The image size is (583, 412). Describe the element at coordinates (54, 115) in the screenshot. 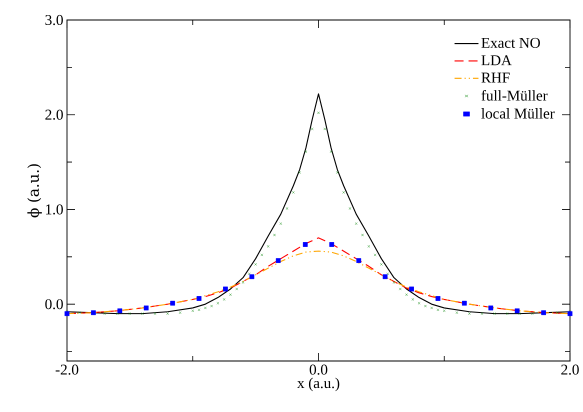

I see `y-tick-label: 2.0` at that location.